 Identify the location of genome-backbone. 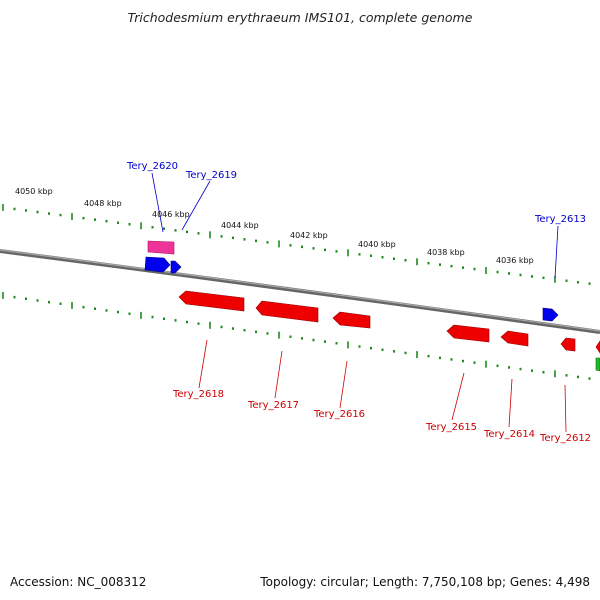
(300, 291).